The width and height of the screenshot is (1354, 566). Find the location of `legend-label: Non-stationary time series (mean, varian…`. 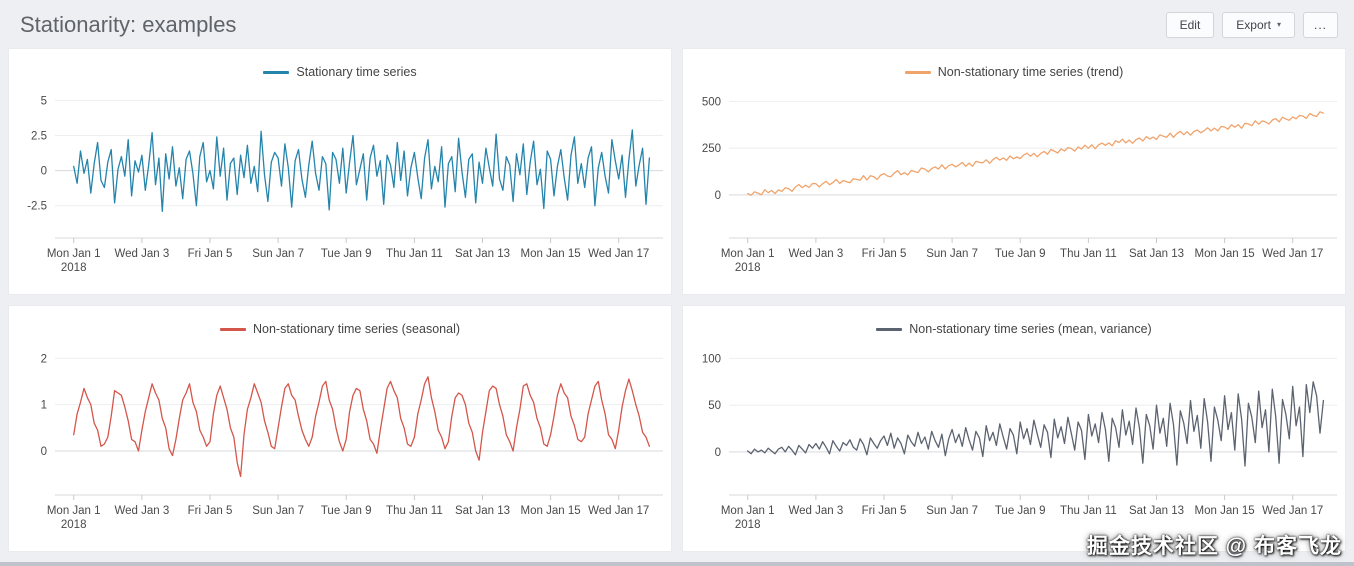

legend-label: Non-stationary time series (mean, varian… is located at coordinates (1030, 329).